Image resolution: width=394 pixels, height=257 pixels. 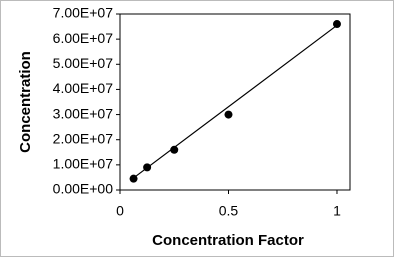 What do you see at coordinates (83, 88) in the screenshot?
I see `y-tick-label: 4.00E+07` at bounding box center [83, 88].